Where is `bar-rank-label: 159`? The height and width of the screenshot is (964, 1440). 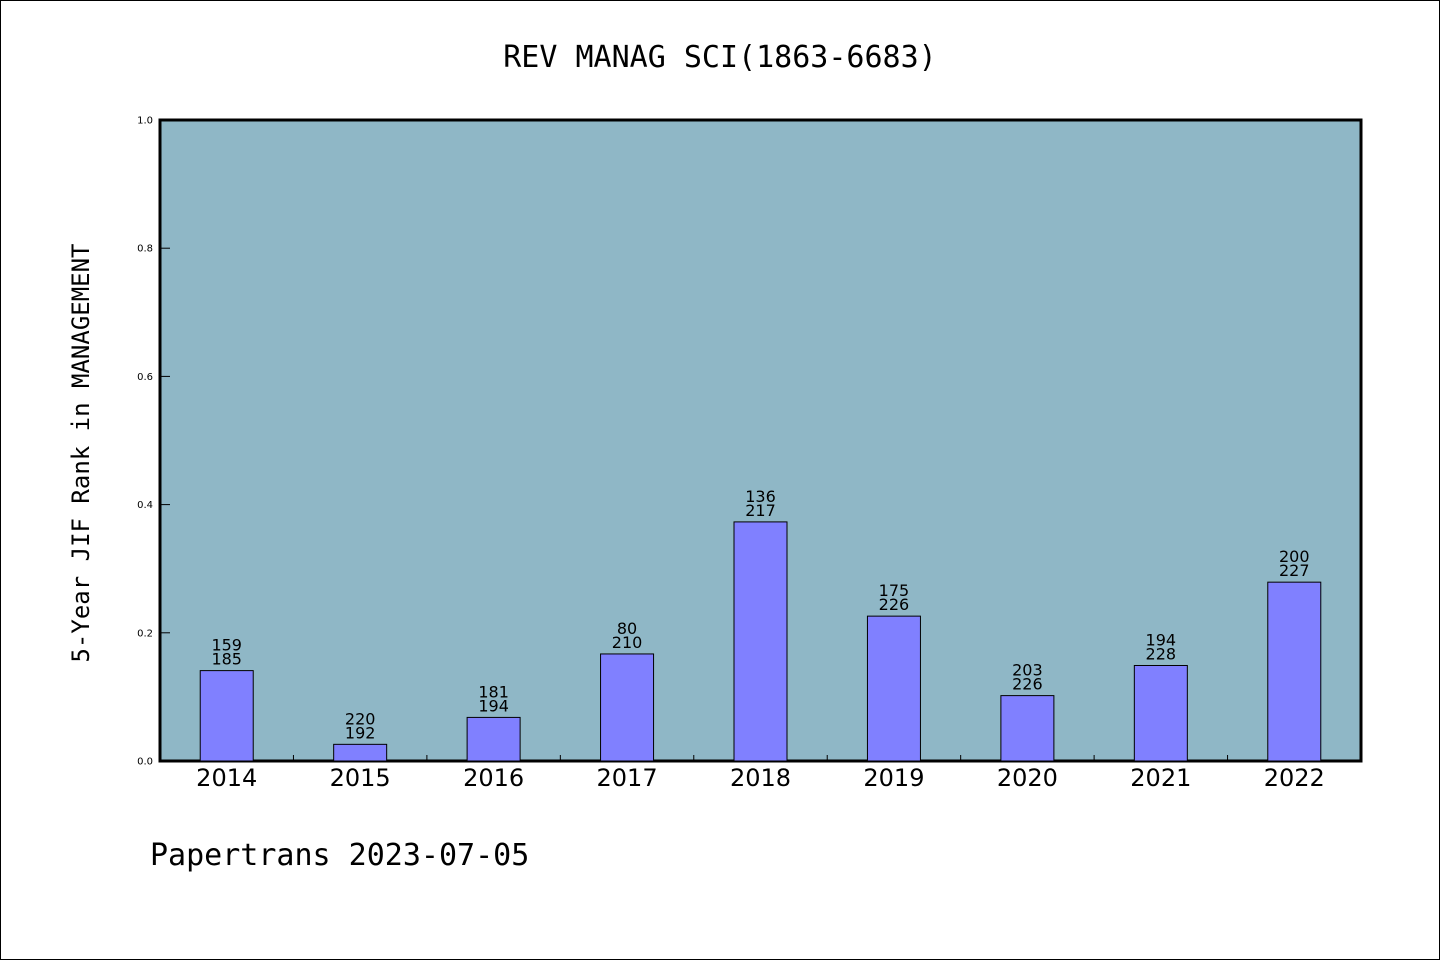 bar-rank-label: 159 is located at coordinates (226, 645).